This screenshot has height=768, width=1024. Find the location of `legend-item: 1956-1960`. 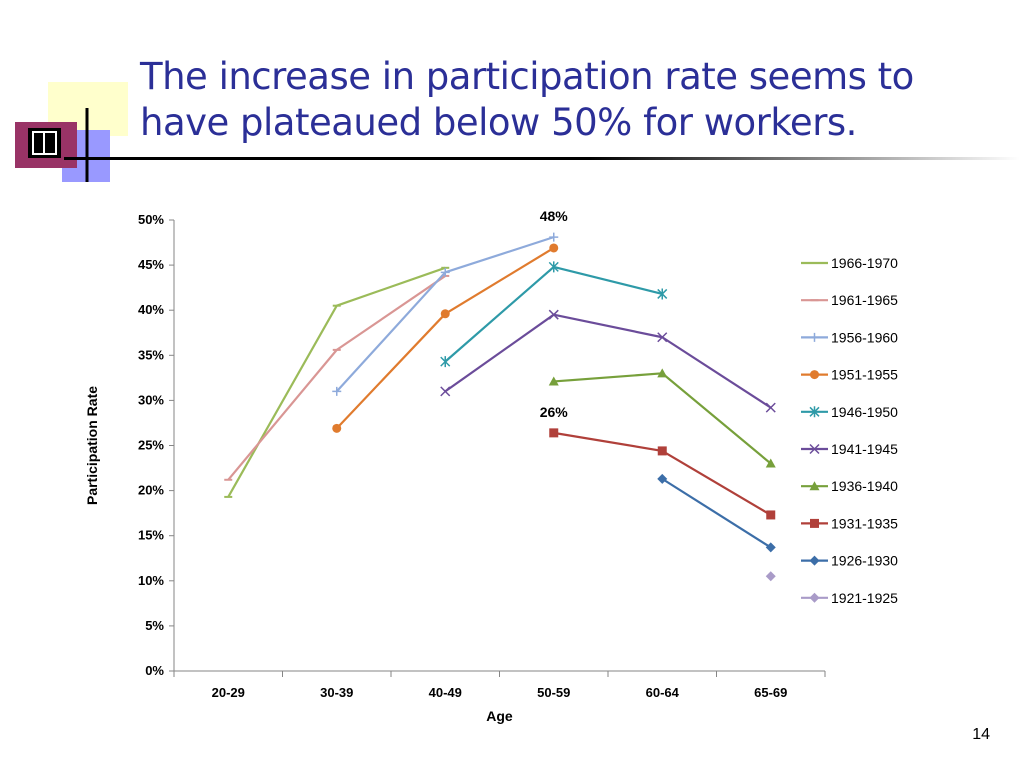

legend-item: 1956-1960 is located at coordinates (849, 337).